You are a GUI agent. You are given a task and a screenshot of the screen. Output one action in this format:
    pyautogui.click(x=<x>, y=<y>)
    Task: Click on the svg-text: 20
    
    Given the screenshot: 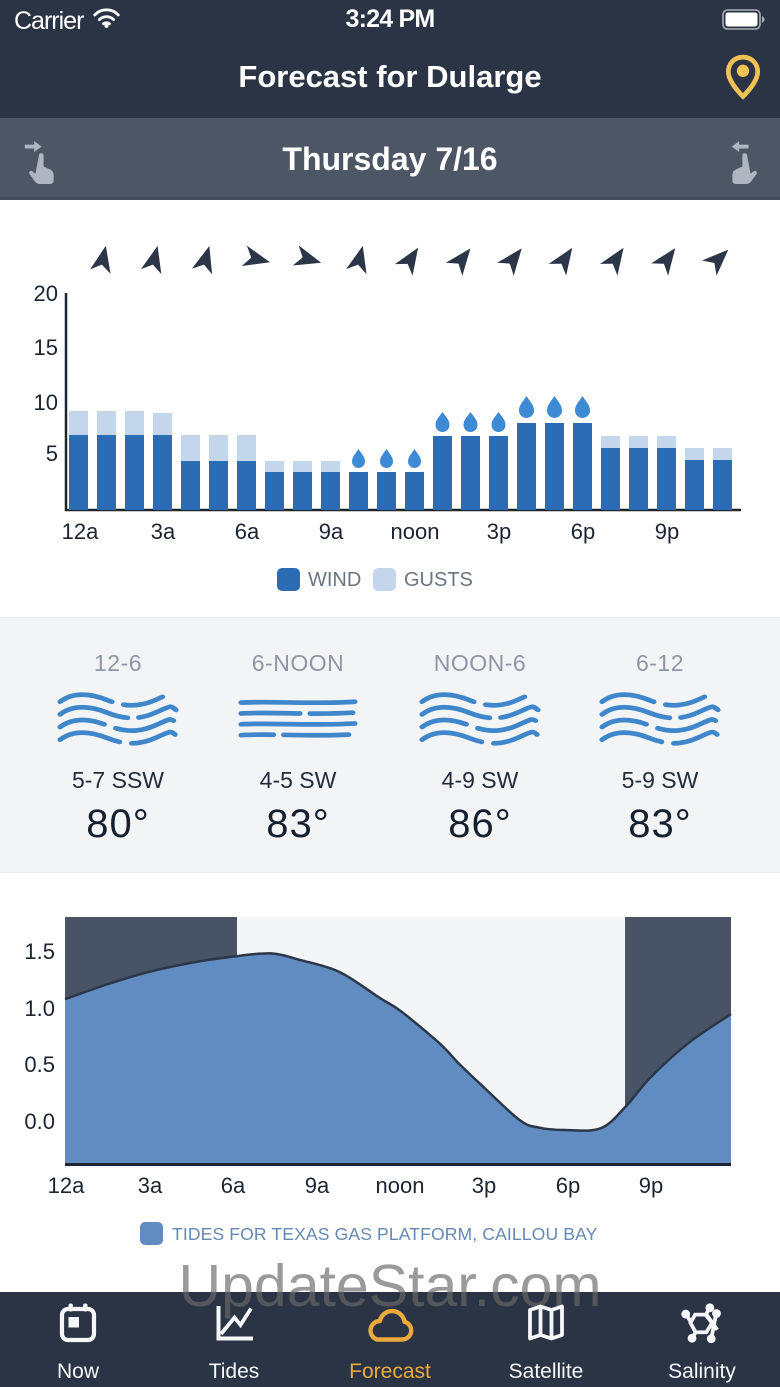 What is the action you would take?
    pyautogui.click(x=46, y=293)
    